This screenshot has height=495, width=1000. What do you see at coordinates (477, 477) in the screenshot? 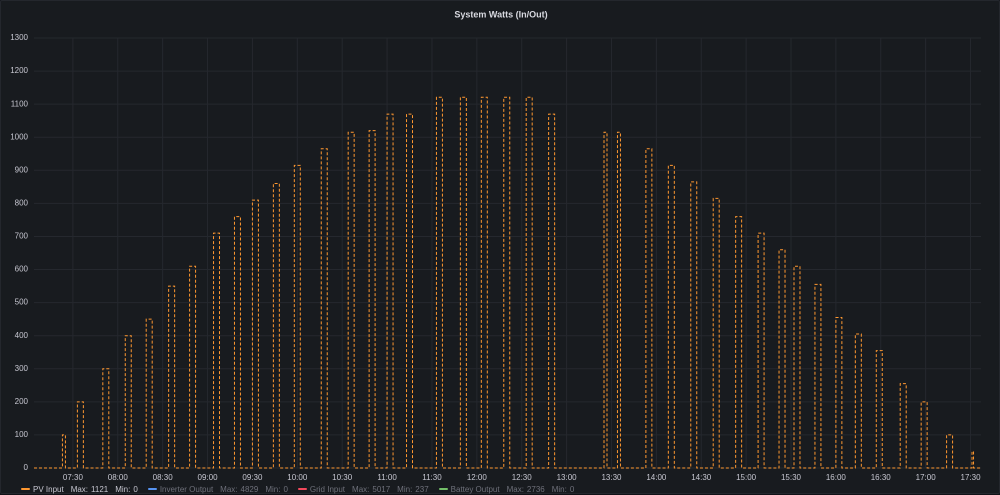
I see `x-tick-label: 12:00` at bounding box center [477, 477].